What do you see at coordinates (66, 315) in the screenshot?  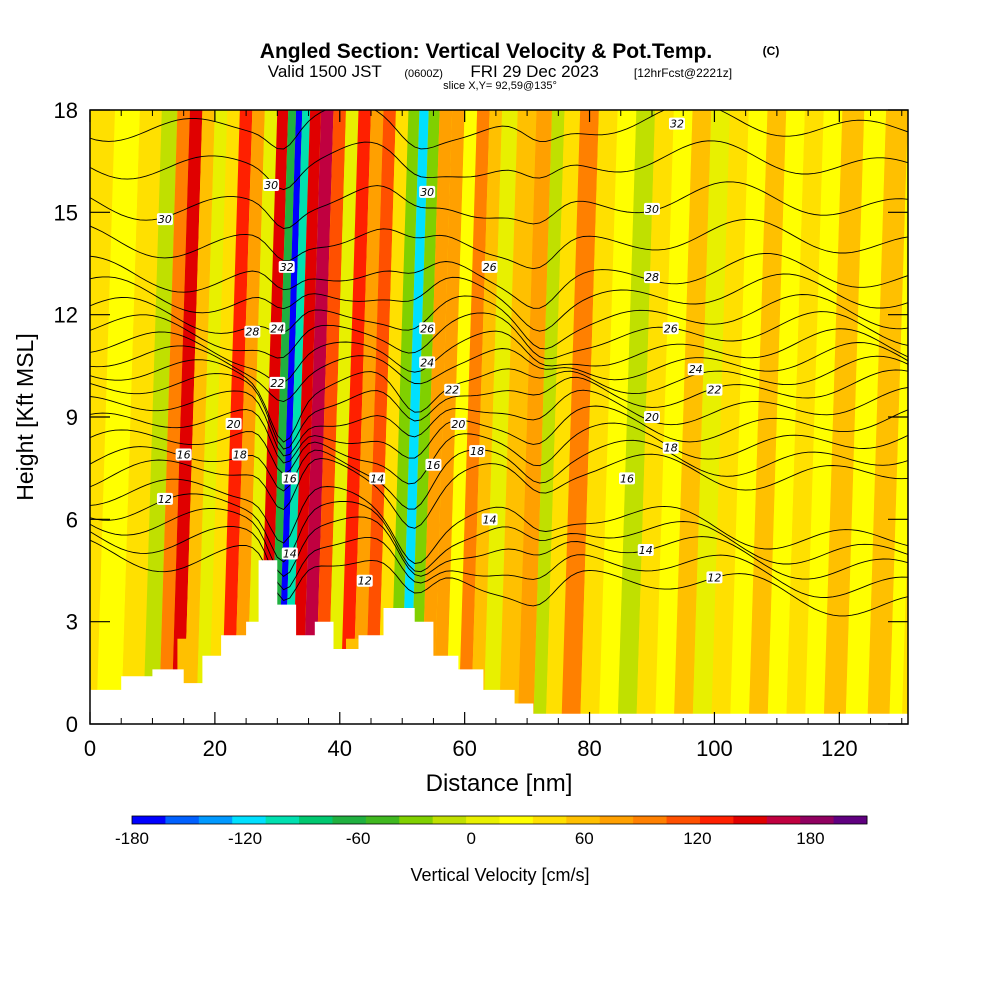 I see `y-tick-label: 12` at bounding box center [66, 315].